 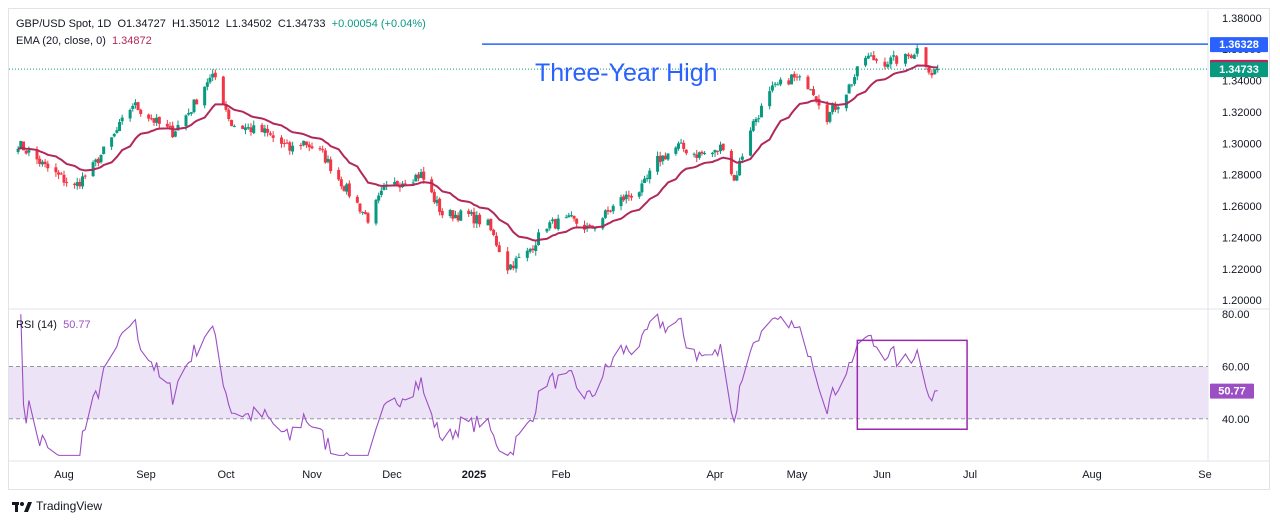 What do you see at coordinates (53, 325) in the screenshot?
I see `rsi-legend: RSI (14) 50.77` at bounding box center [53, 325].